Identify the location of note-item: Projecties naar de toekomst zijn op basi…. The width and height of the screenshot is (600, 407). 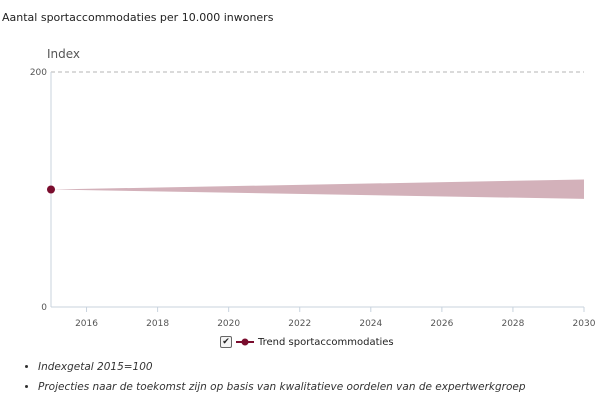
(319, 387).